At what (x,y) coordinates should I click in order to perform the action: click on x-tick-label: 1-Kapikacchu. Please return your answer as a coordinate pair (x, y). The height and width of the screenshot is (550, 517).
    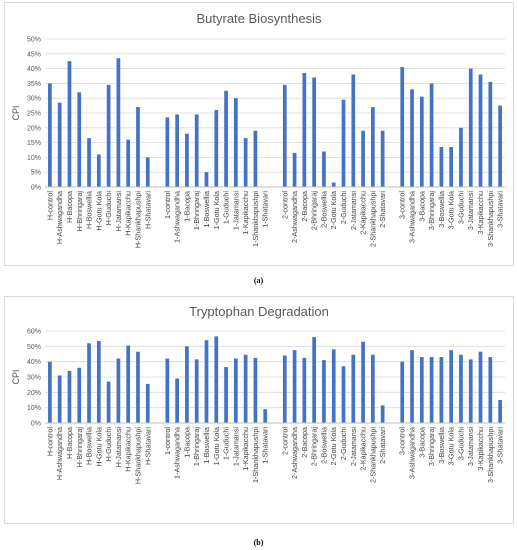
    Looking at the image, I should click on (245, 449).